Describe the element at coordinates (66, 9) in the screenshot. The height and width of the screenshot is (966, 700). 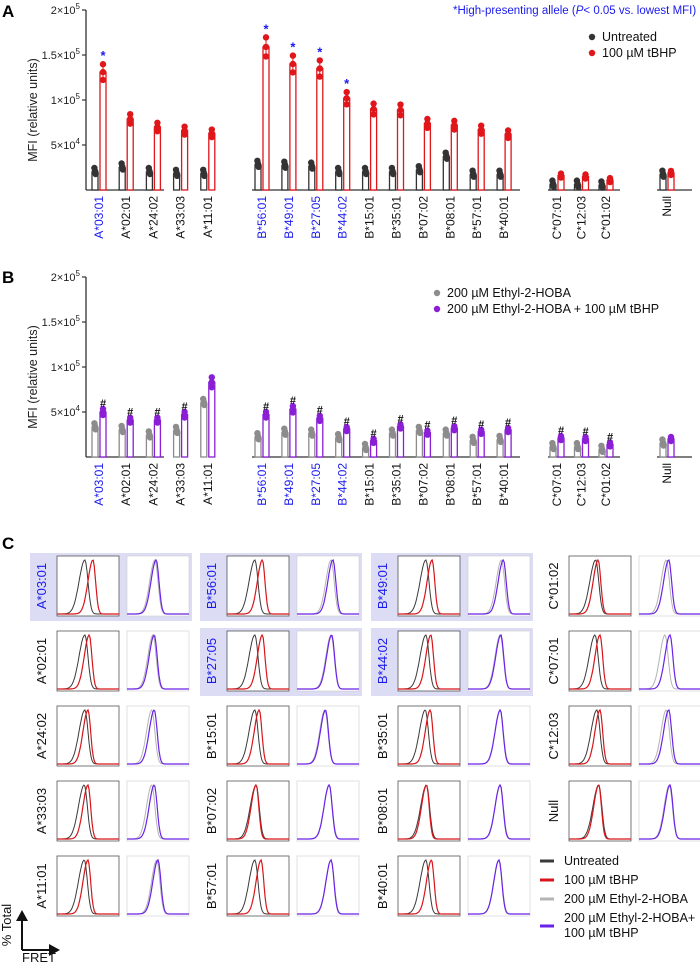
I see `y-tick-label: 2×10⁵` at that location.